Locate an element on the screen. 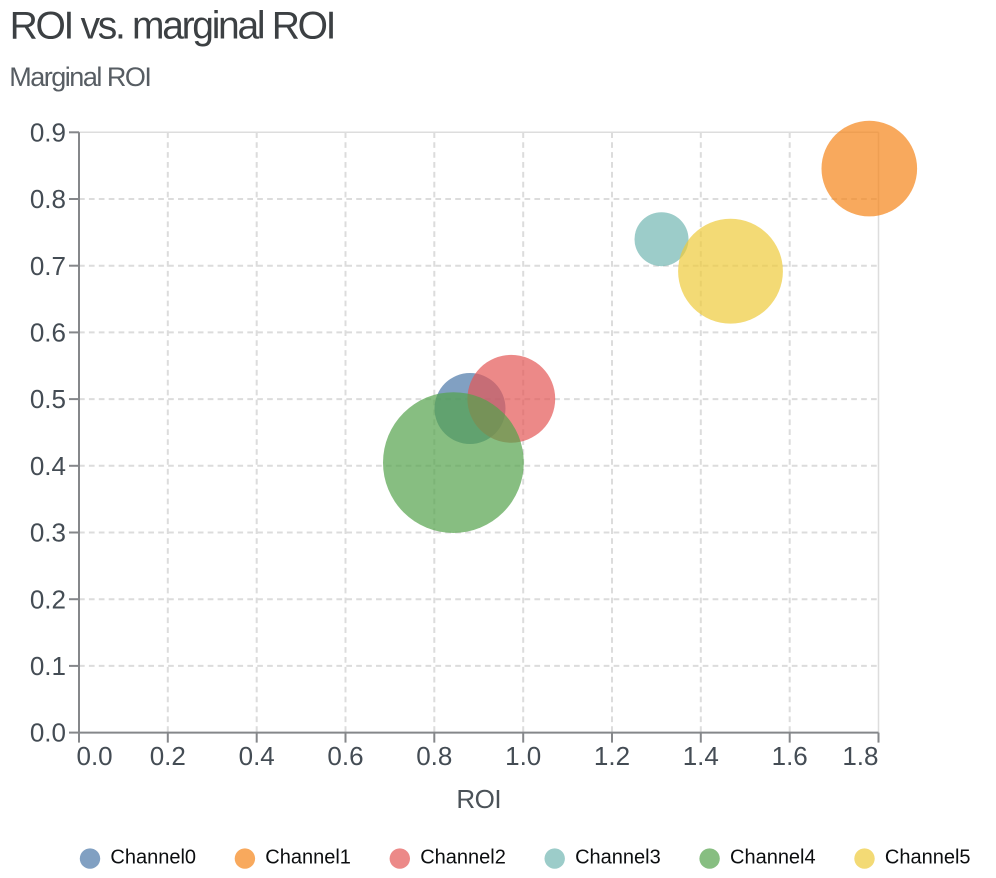 Image resolution: width=996 pixels, height=878 pixels. svg-text: 1.4 is located at coordinates (701, 756).